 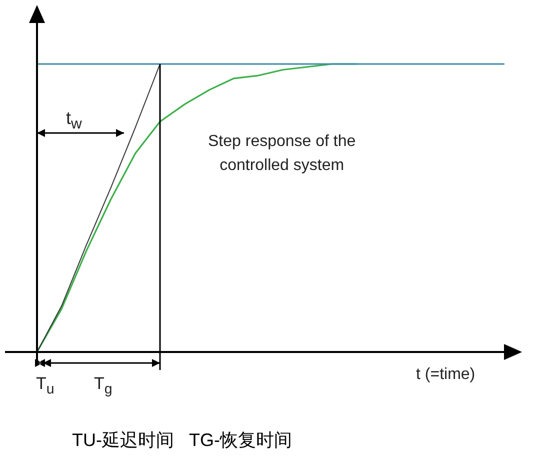 I want to click on text: T$_{g}$, so click(x=103, y=386).